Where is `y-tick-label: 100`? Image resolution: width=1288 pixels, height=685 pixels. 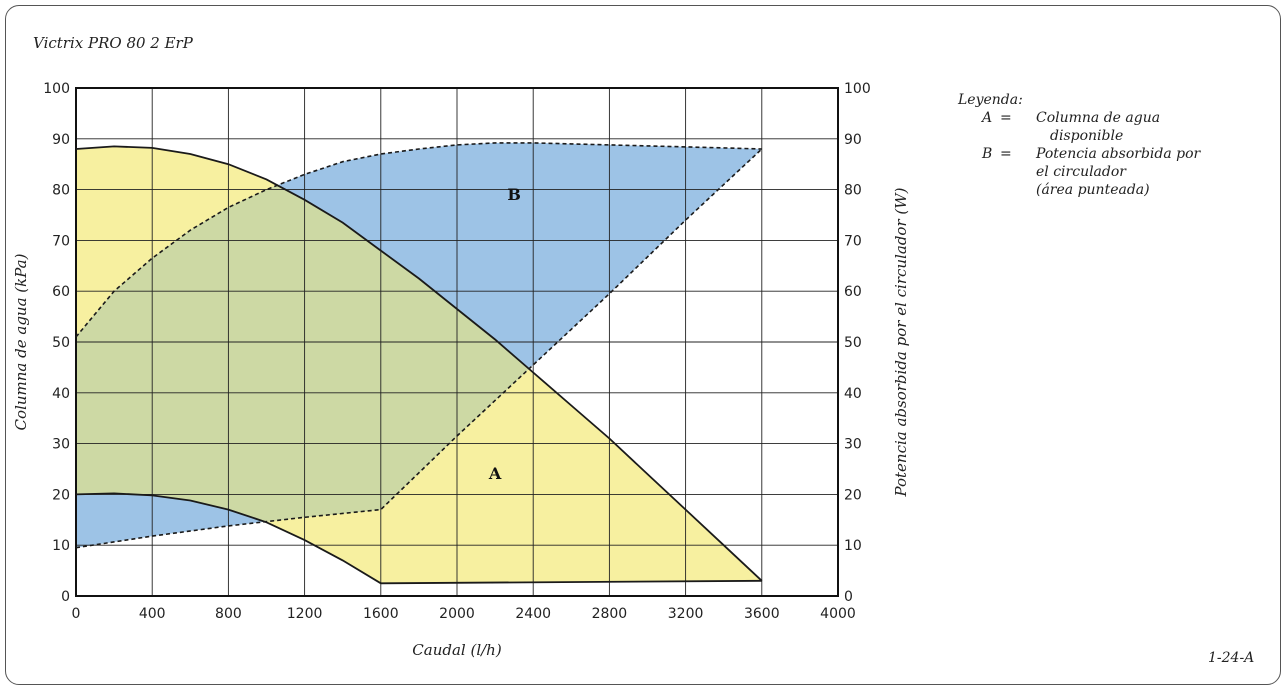
y-tick-label: 100 is located at coordinates (56, 89).